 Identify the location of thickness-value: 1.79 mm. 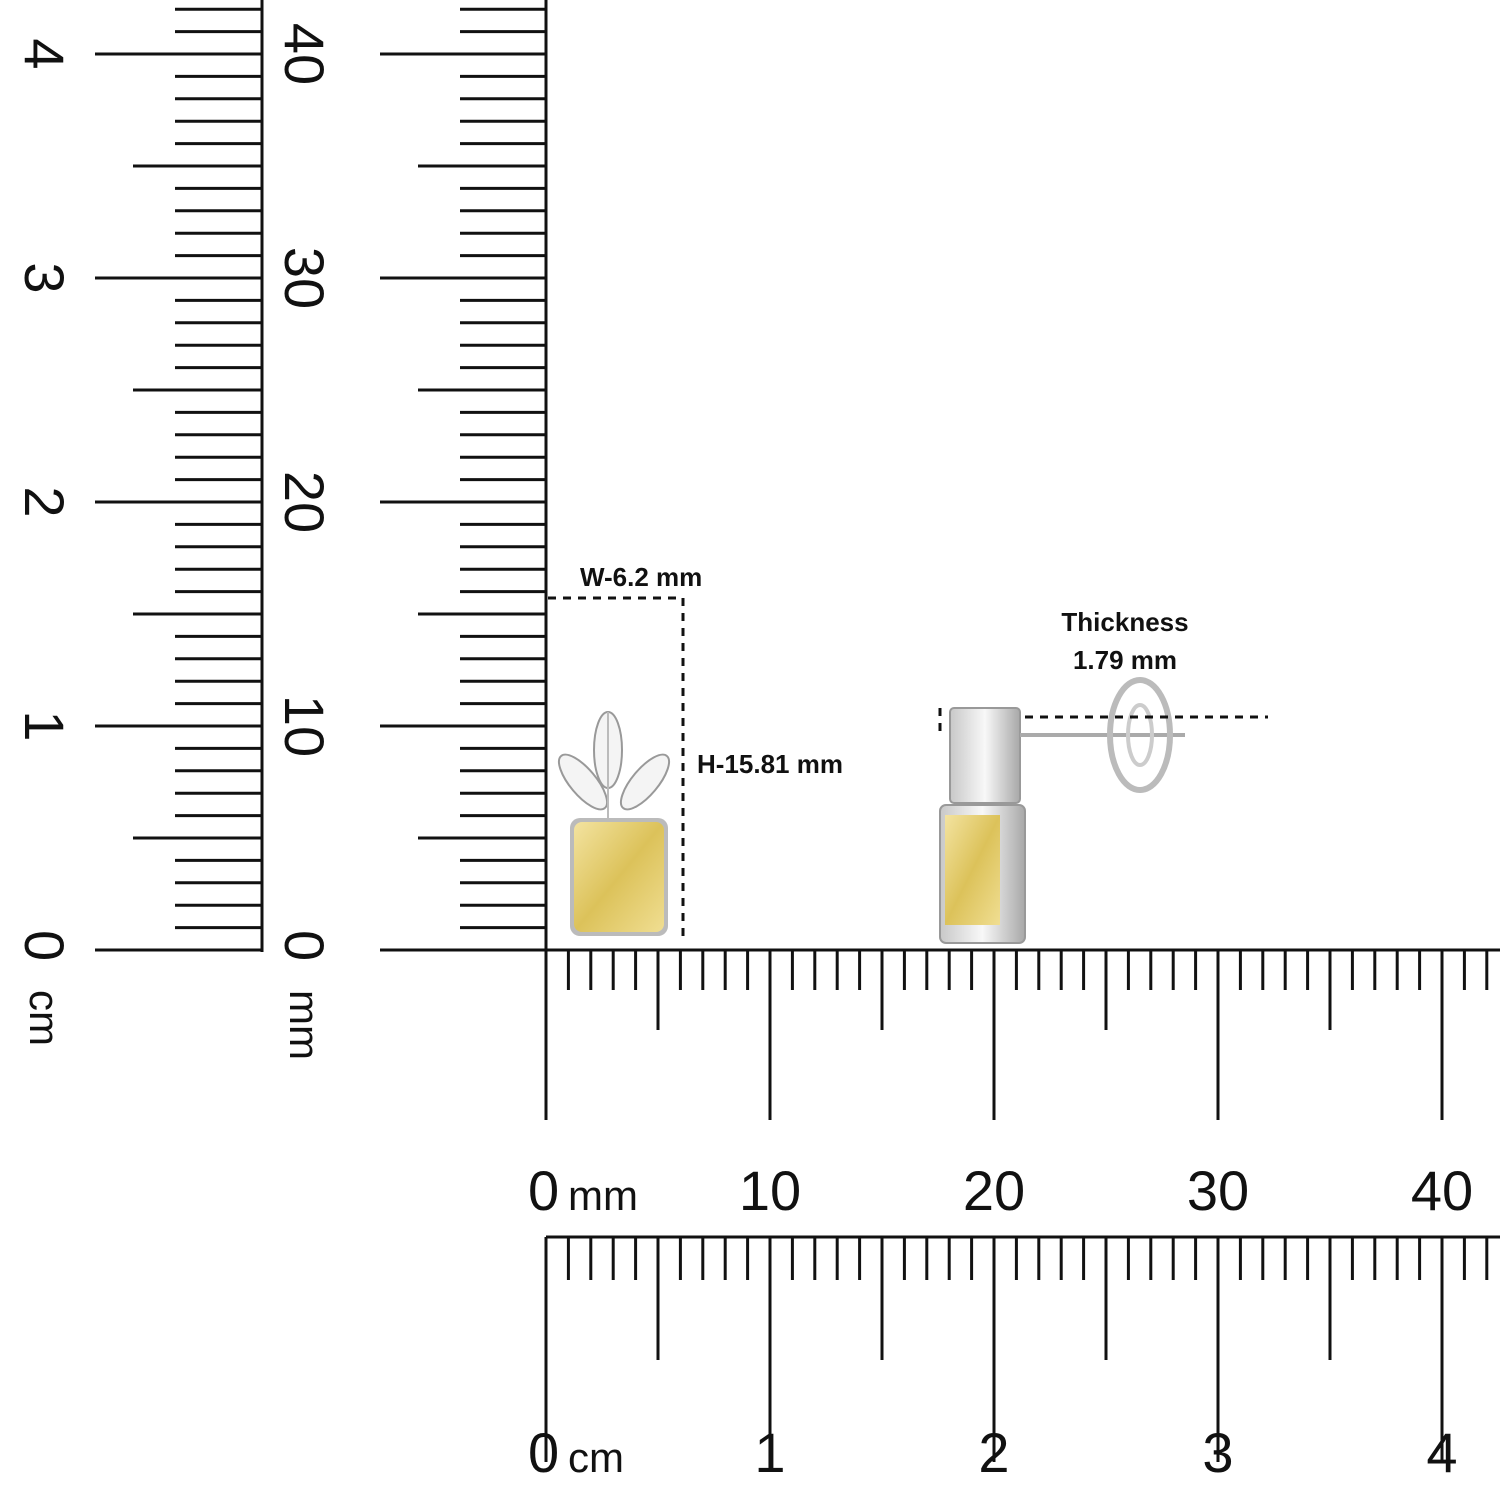
(1125, 660).